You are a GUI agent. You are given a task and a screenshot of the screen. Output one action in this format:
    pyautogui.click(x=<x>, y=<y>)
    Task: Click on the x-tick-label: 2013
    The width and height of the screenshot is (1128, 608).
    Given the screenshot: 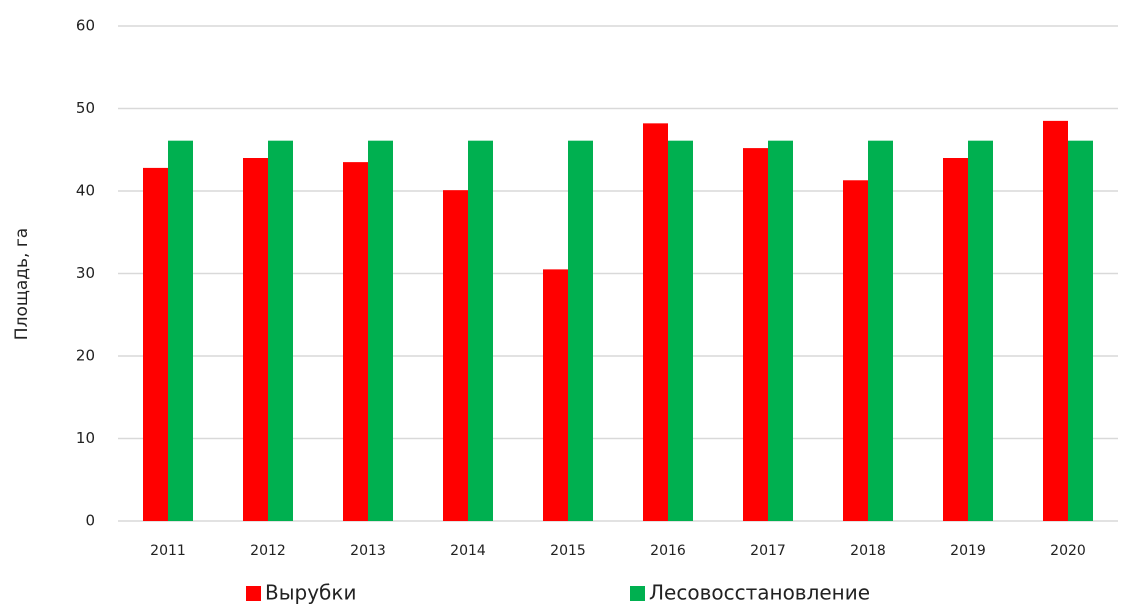 What is the action you would take?
    pyautogui.click(x=368, y=551)
    